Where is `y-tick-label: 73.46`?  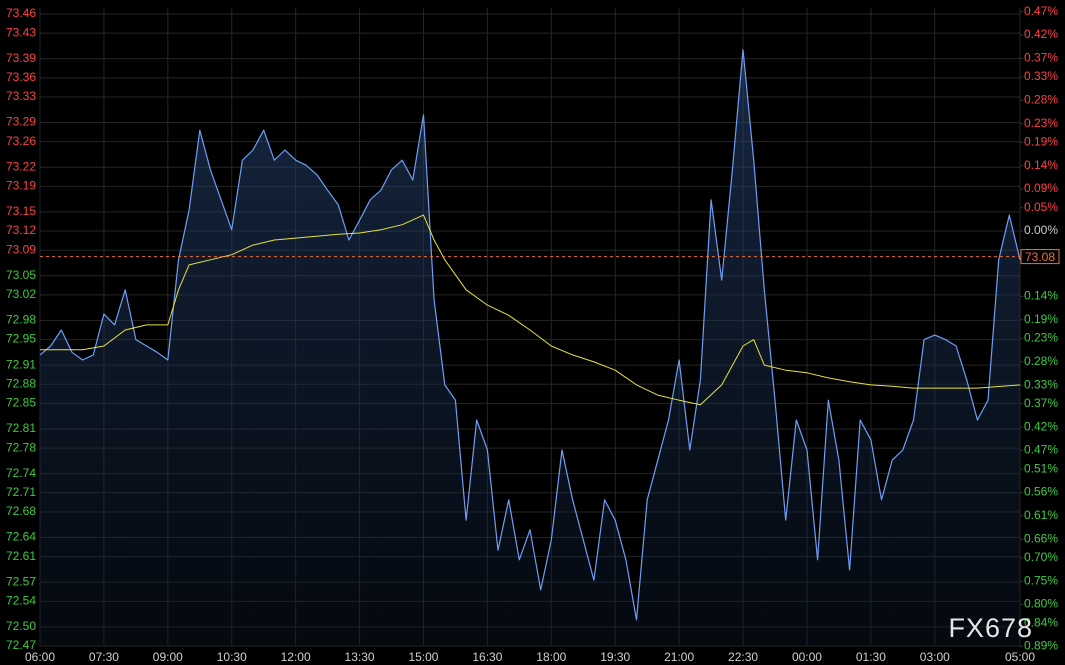 y-tick-label: 73.46 is located at coordinates (21, 13).